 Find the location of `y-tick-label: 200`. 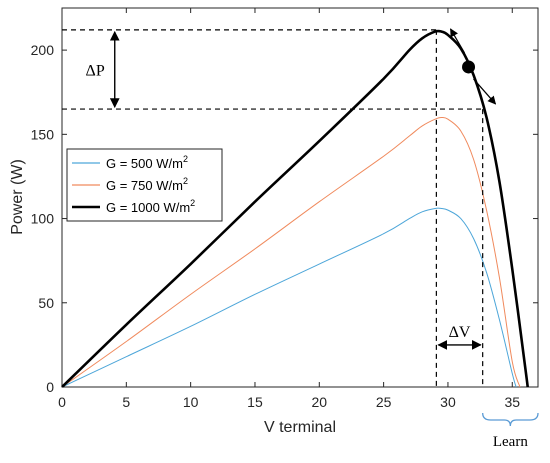

y-tick-label: 200 is located at coordinates (43, 50).